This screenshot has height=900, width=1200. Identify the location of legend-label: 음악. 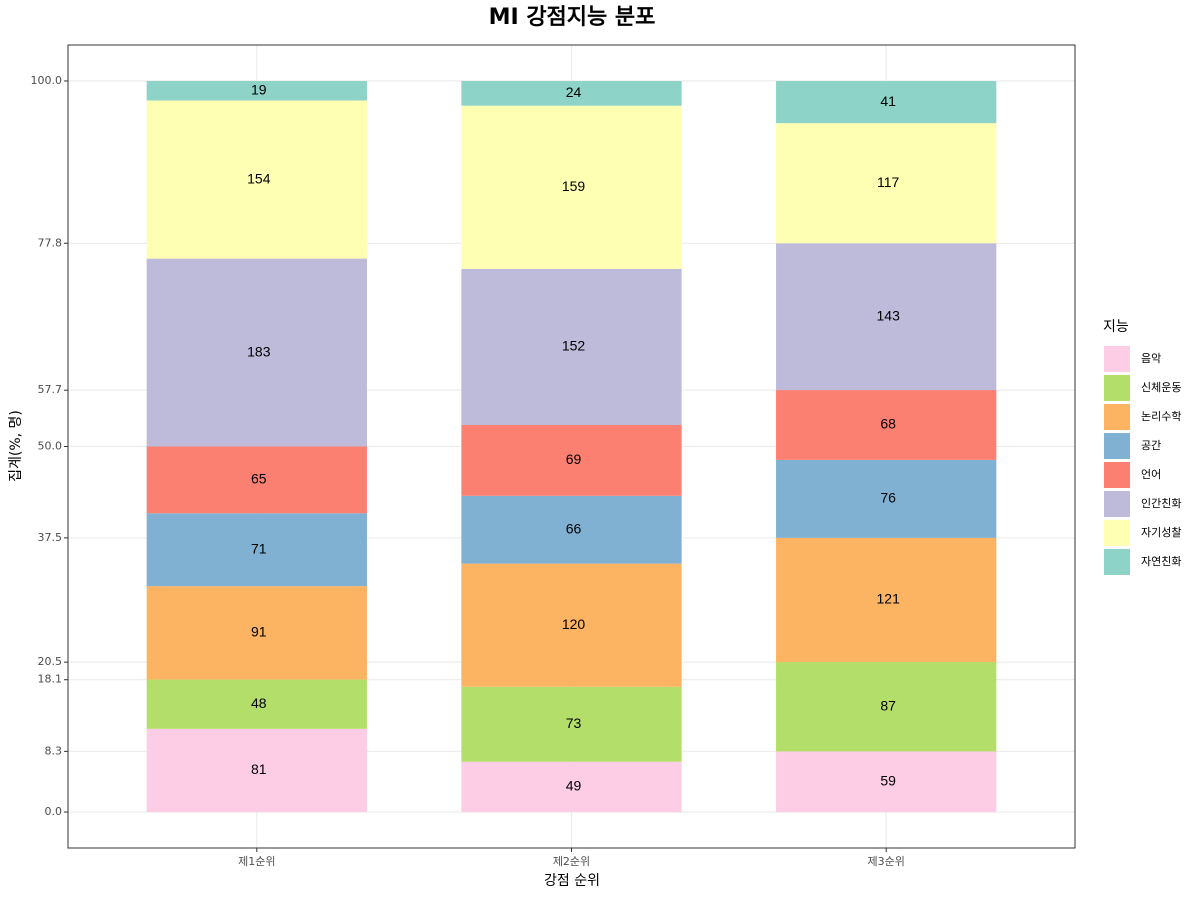
(1151, 358).